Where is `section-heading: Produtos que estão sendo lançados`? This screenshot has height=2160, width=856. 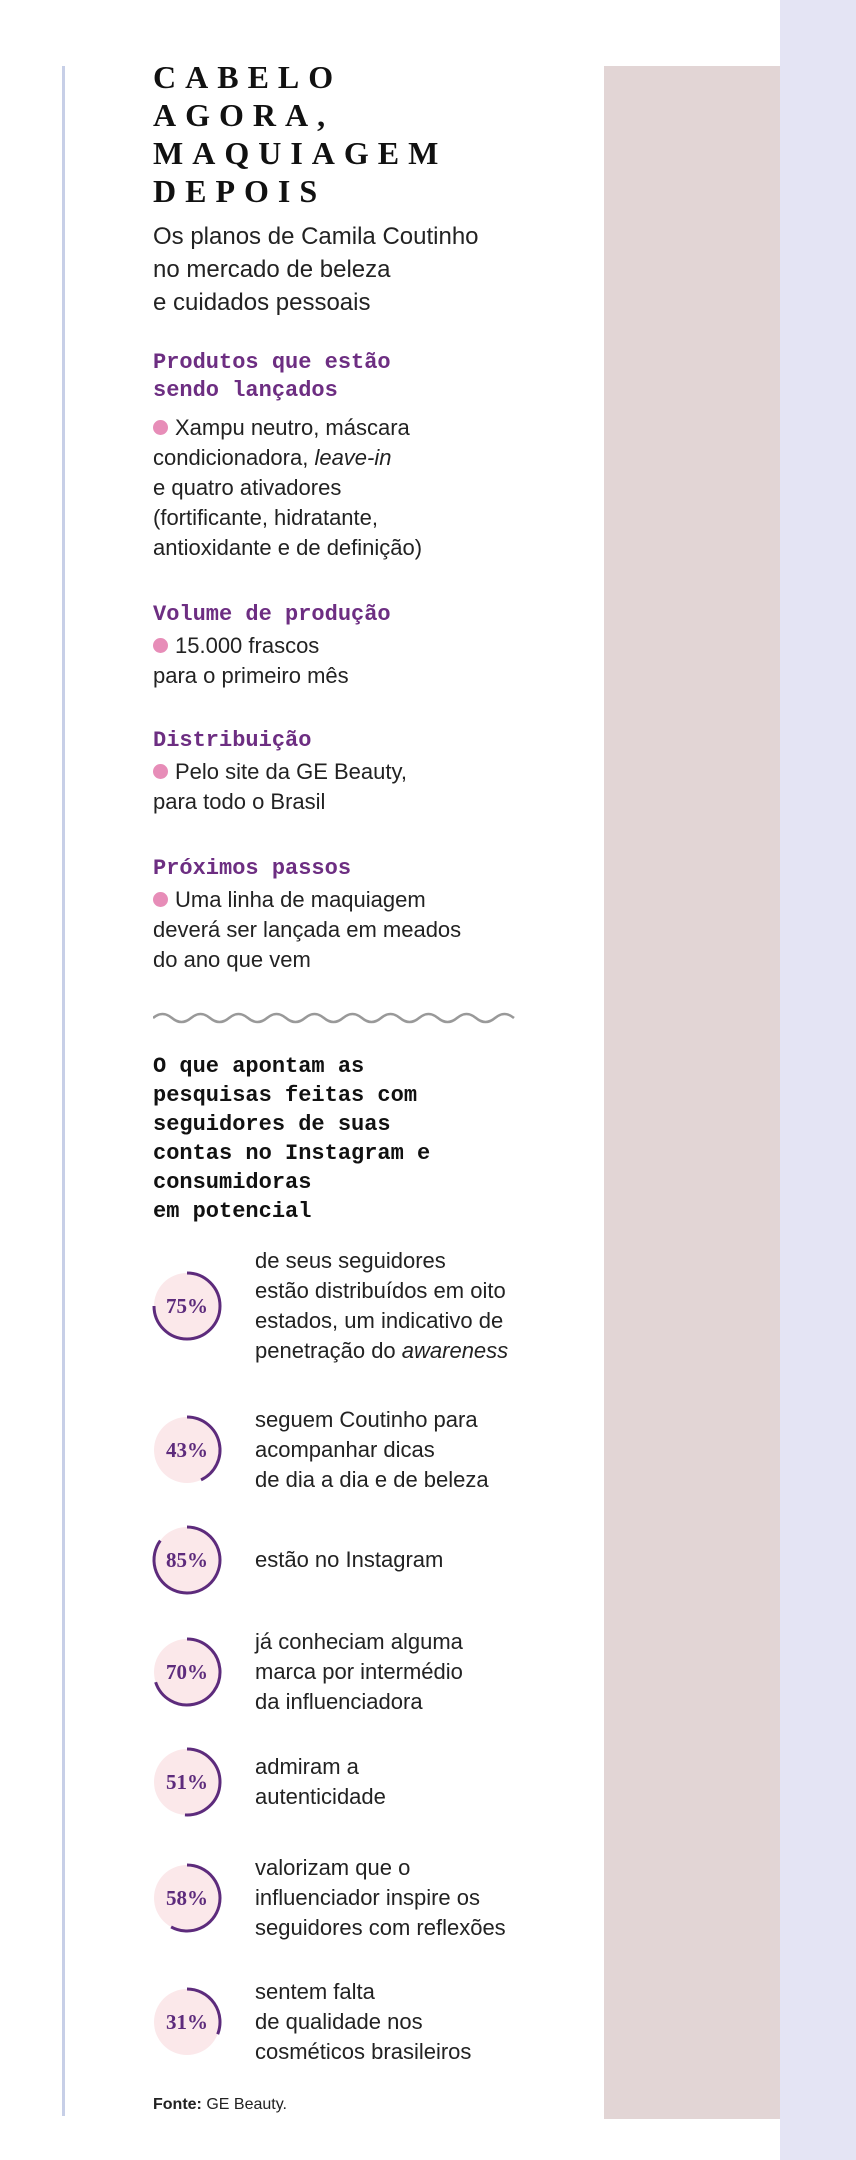
section-heading: Produtos que estão sendo lançados is located at coordinates (368, 377).